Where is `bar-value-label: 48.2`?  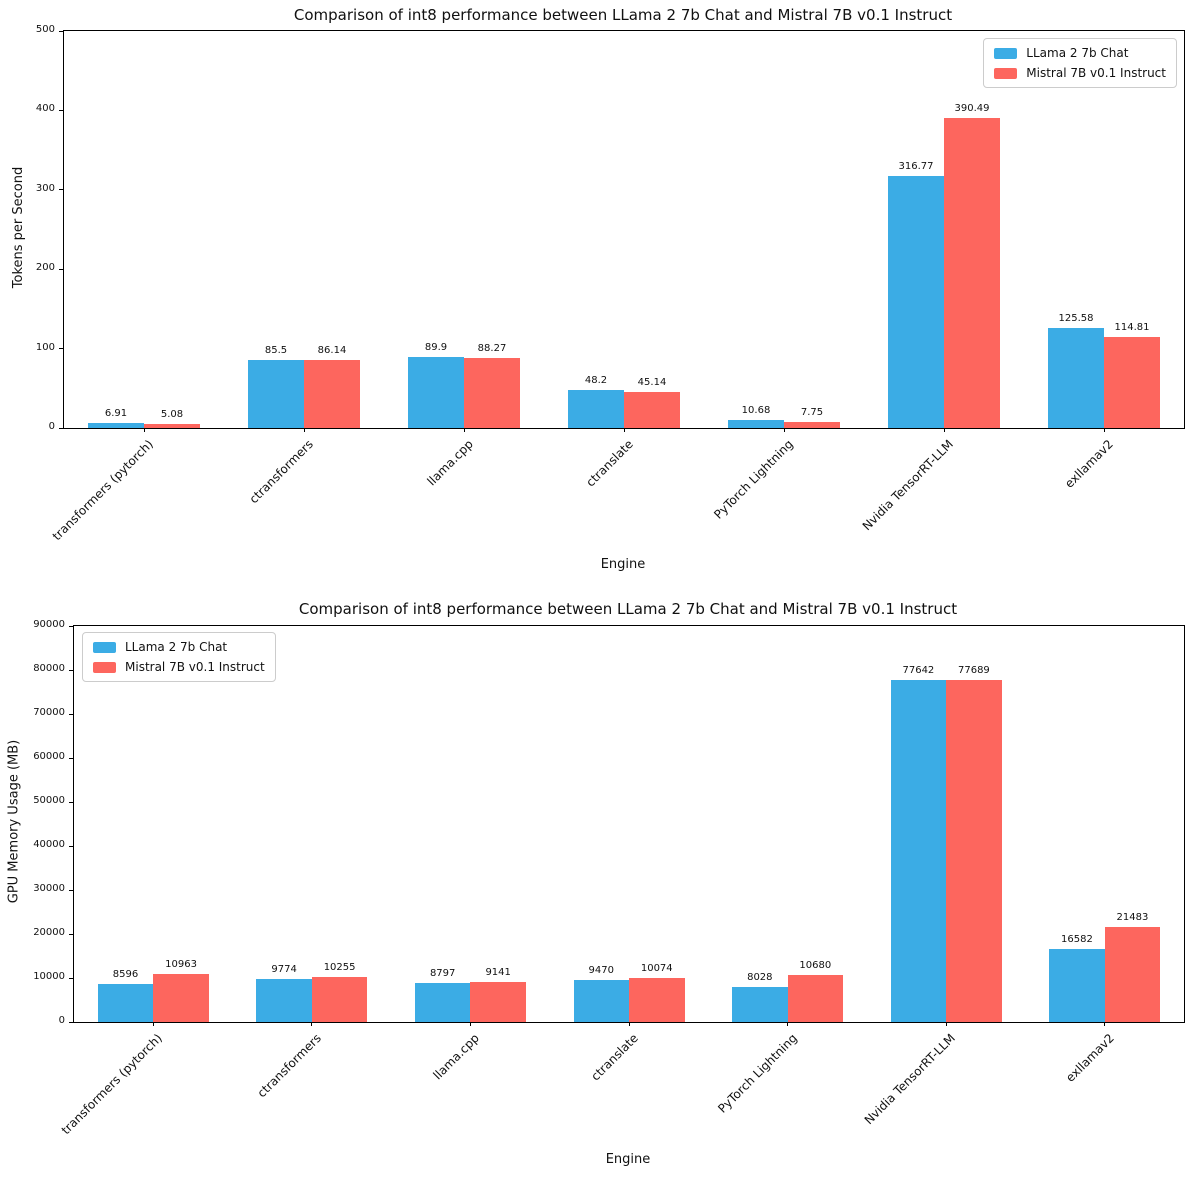 bar-value-label: 48.2 is located at coordinates (596, 380).